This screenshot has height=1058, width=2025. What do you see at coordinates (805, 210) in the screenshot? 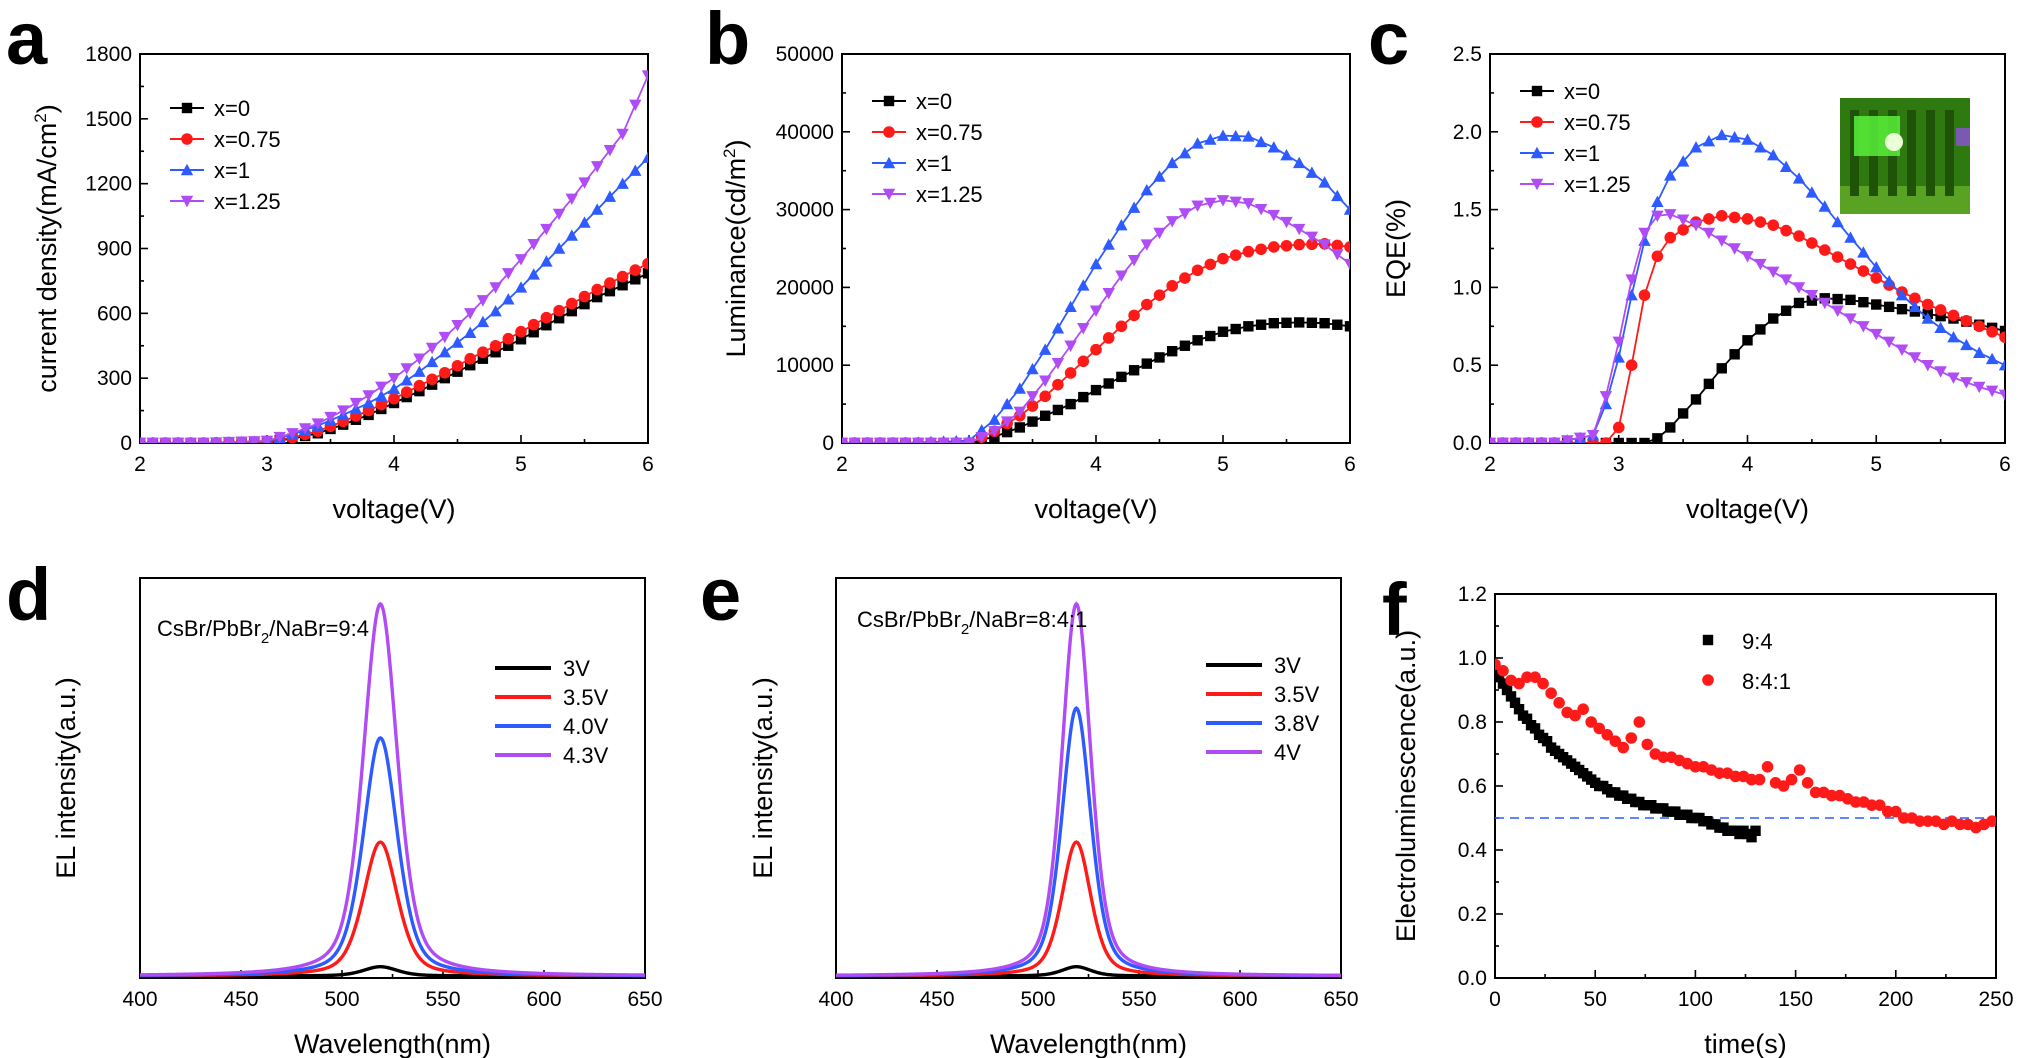
I see `y-tick-label: 30000` at bounding box center [805, 210].